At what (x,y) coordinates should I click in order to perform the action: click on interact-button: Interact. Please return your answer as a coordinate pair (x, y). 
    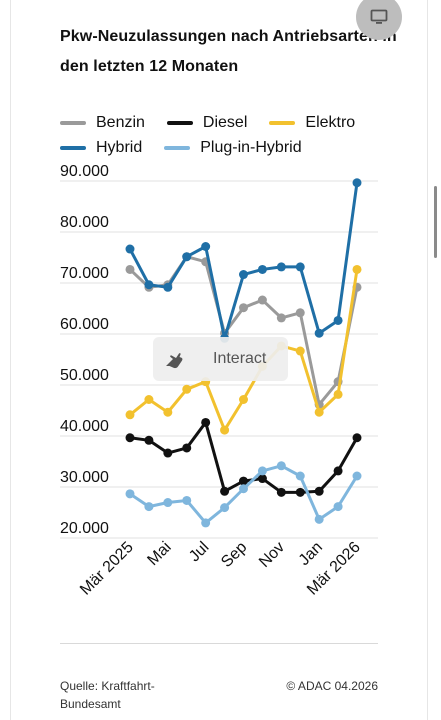
    Looking at the image, I should click on (220, 359).